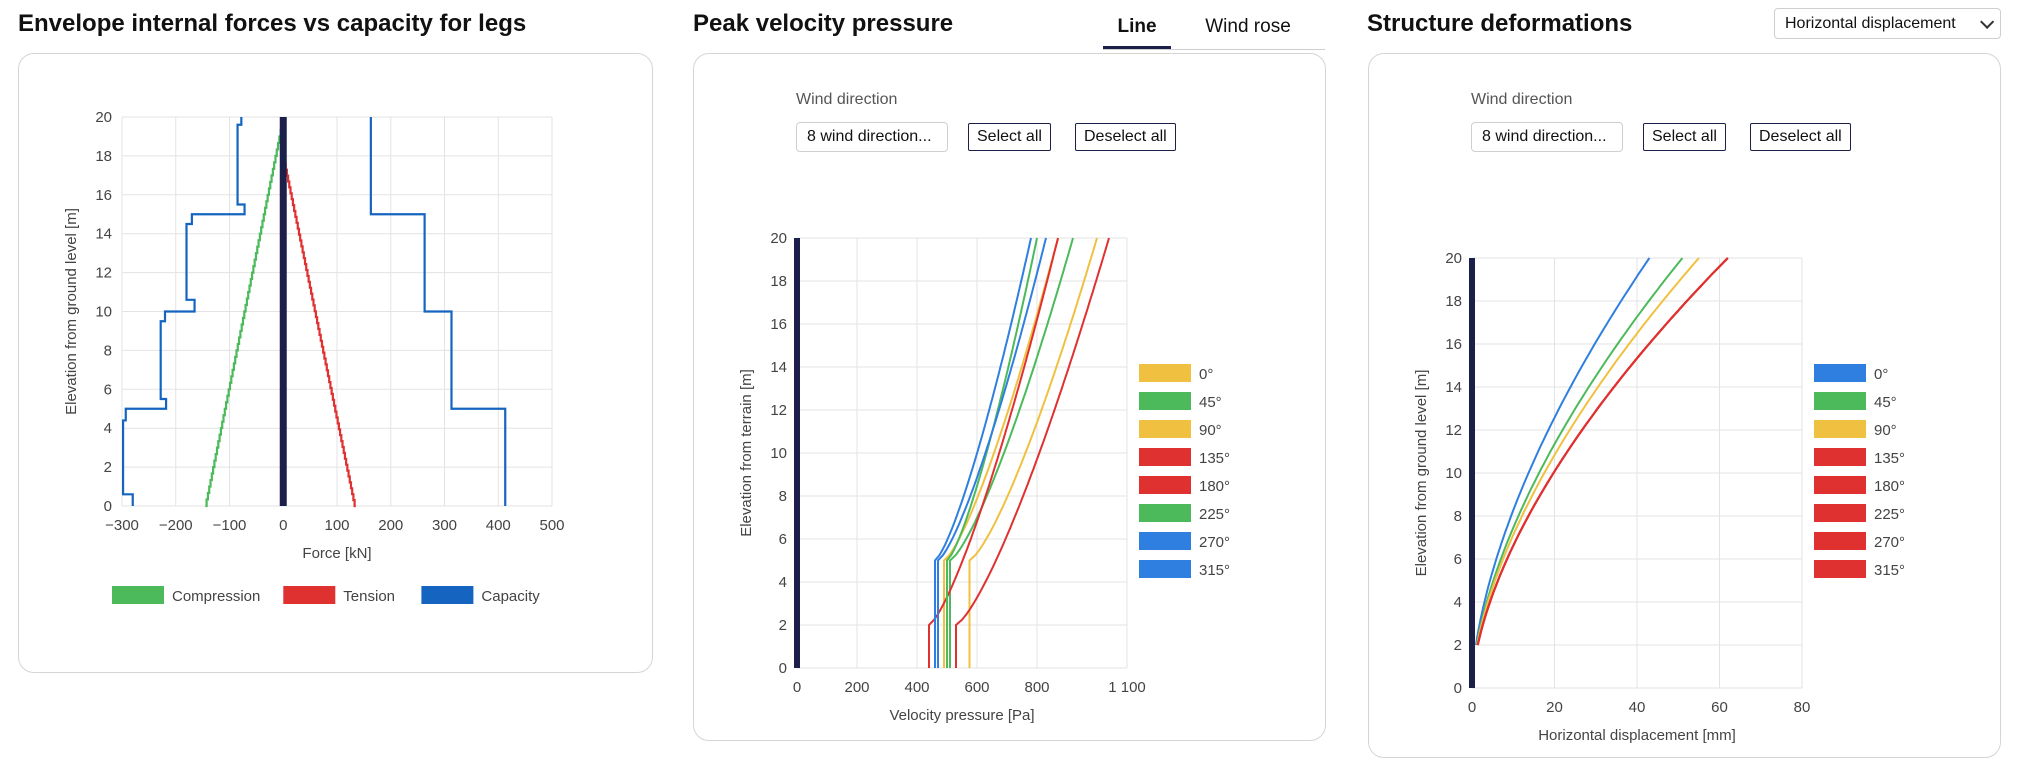 This screenshot has height=764, width=2021. Describe the element at coordinates (216, 596) in the screenshot. I see `legend-label: Compression` at that location.